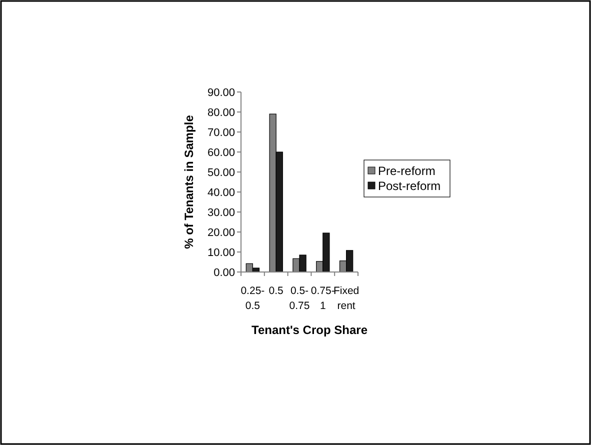 The width and height of the screenshot is (591, 445). I want to click on y-tick-label: 50.00, so click(221, 172).